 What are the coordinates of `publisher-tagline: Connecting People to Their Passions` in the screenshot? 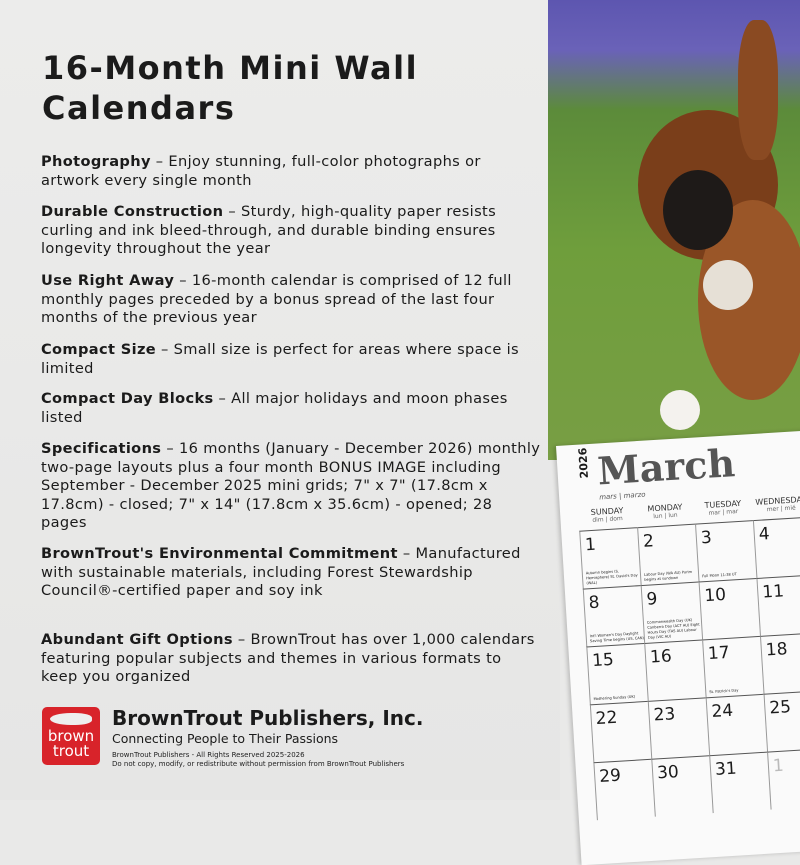 It's located at (225, 738).